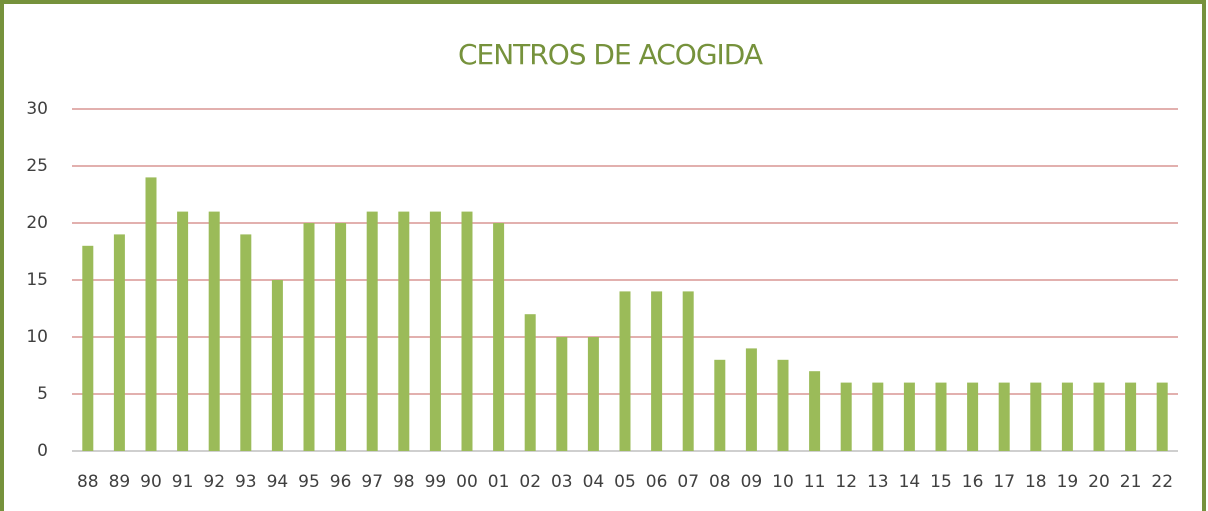  Describe the element at coordinates (1131, 482) in the screenshot. I see `x-tick-label: 21` at that location.